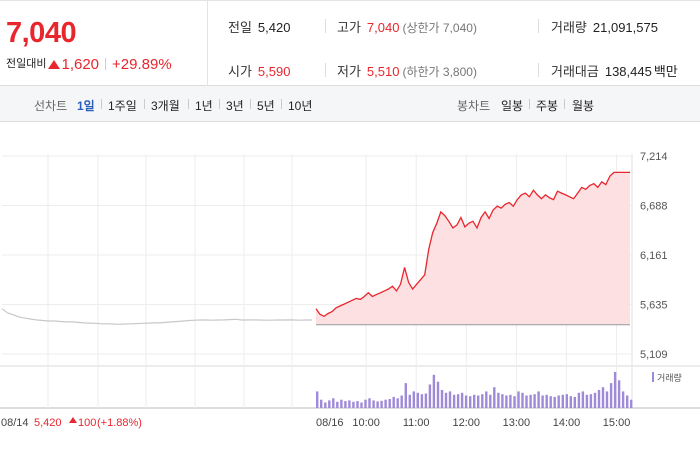 The image size is (700, 450). Describe the element at coordinates (48, 423) in the screenshot. I see `prev-close-value: 5,420` at that location.